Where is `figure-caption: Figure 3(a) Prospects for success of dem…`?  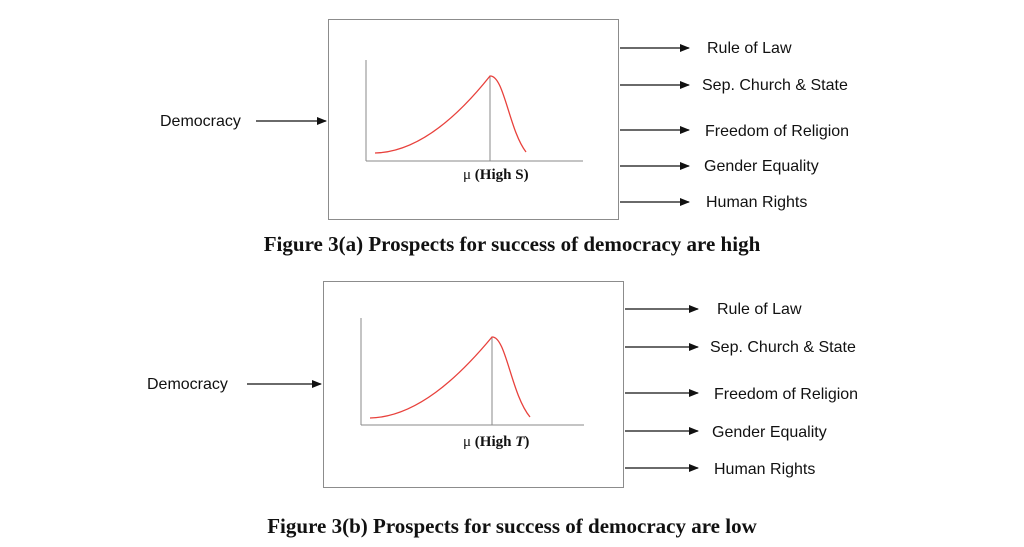 figure-caption: Figure 3(a) Prospects for success of dem… is located at coordinates (512, 244).